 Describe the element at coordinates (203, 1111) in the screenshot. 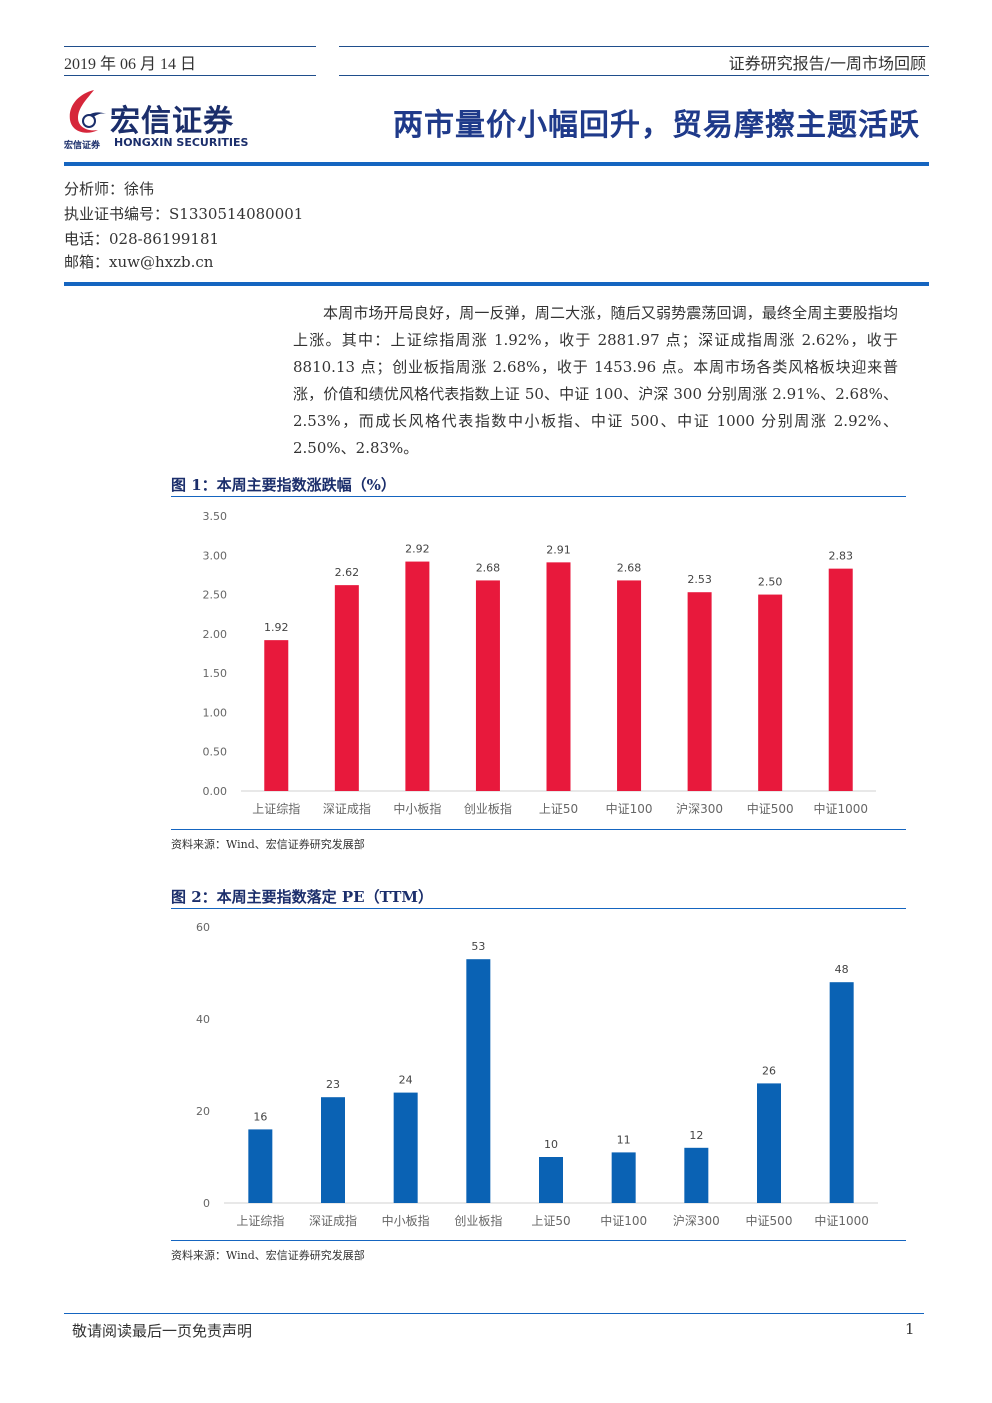

I see `y-tick-label: 20` at that location.